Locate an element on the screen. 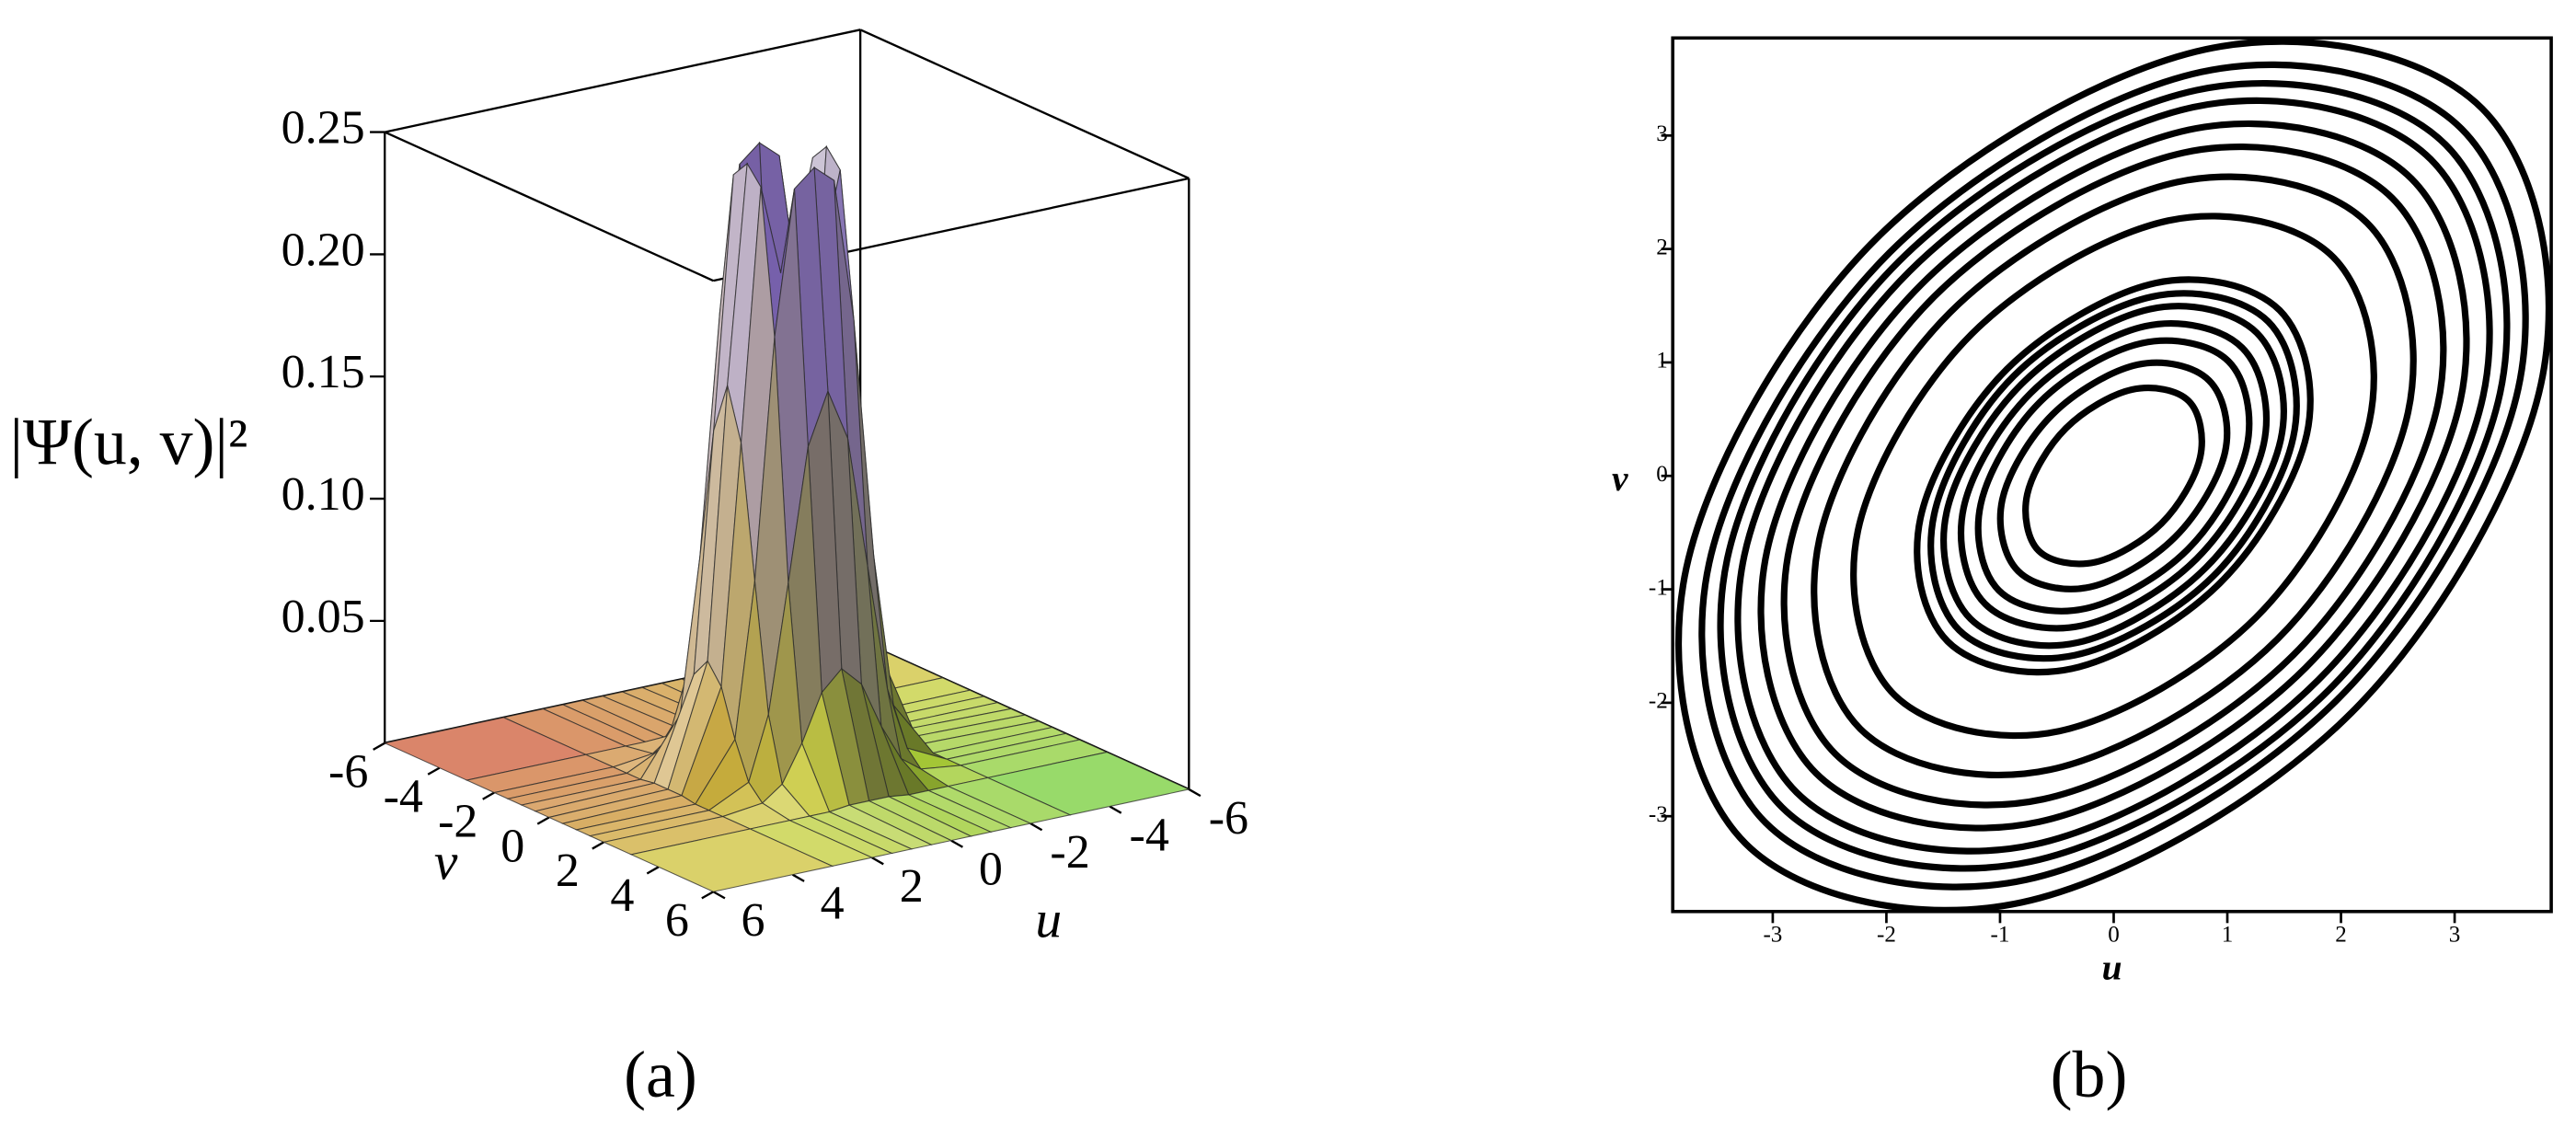 Image resolution: width=2576 pixels, height=1127 pixels. y-tick-label: -1 is located at coordinates (1658, 587).